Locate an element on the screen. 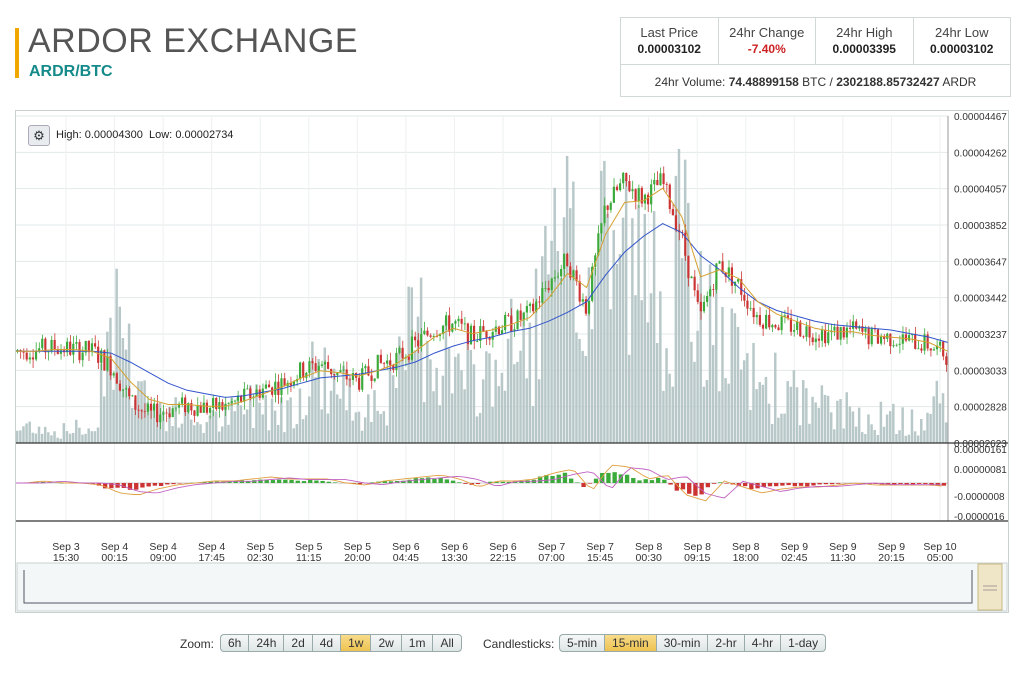  chart-low-label: Low: is located at coordinates (161, 135).